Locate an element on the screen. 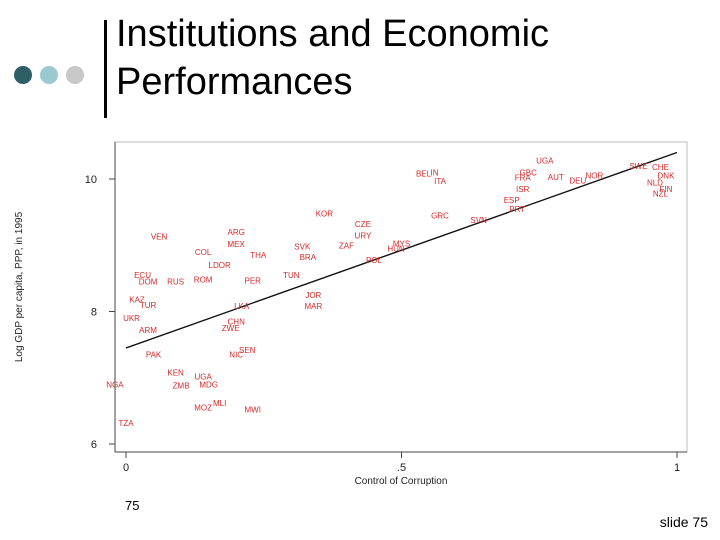 This screenshot has height=540, width=720. point-label: KAZ is located at coordinates (137, 300).